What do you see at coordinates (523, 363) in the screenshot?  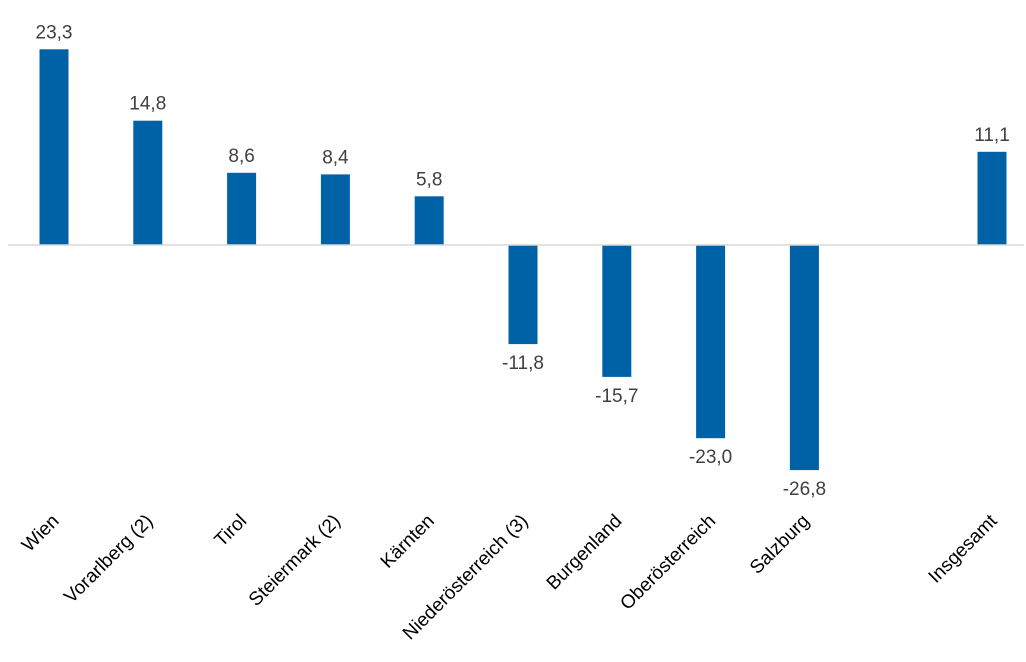 I see `data-label-niederosterreich-3: -11,8` at bounding box center [523, 363].